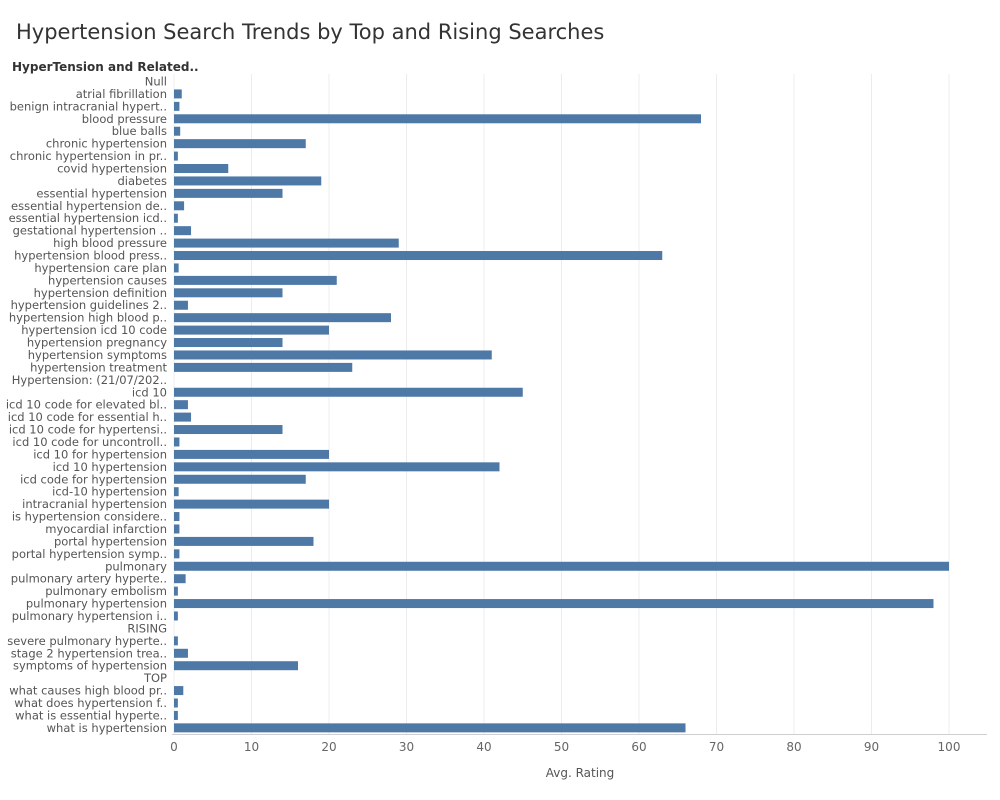 The width and height of the screenshot is (1000, 800). Describe the element at coordinates (110, 467) in the screenshot. I see `category-label: icd 10 hypertension` at that location.